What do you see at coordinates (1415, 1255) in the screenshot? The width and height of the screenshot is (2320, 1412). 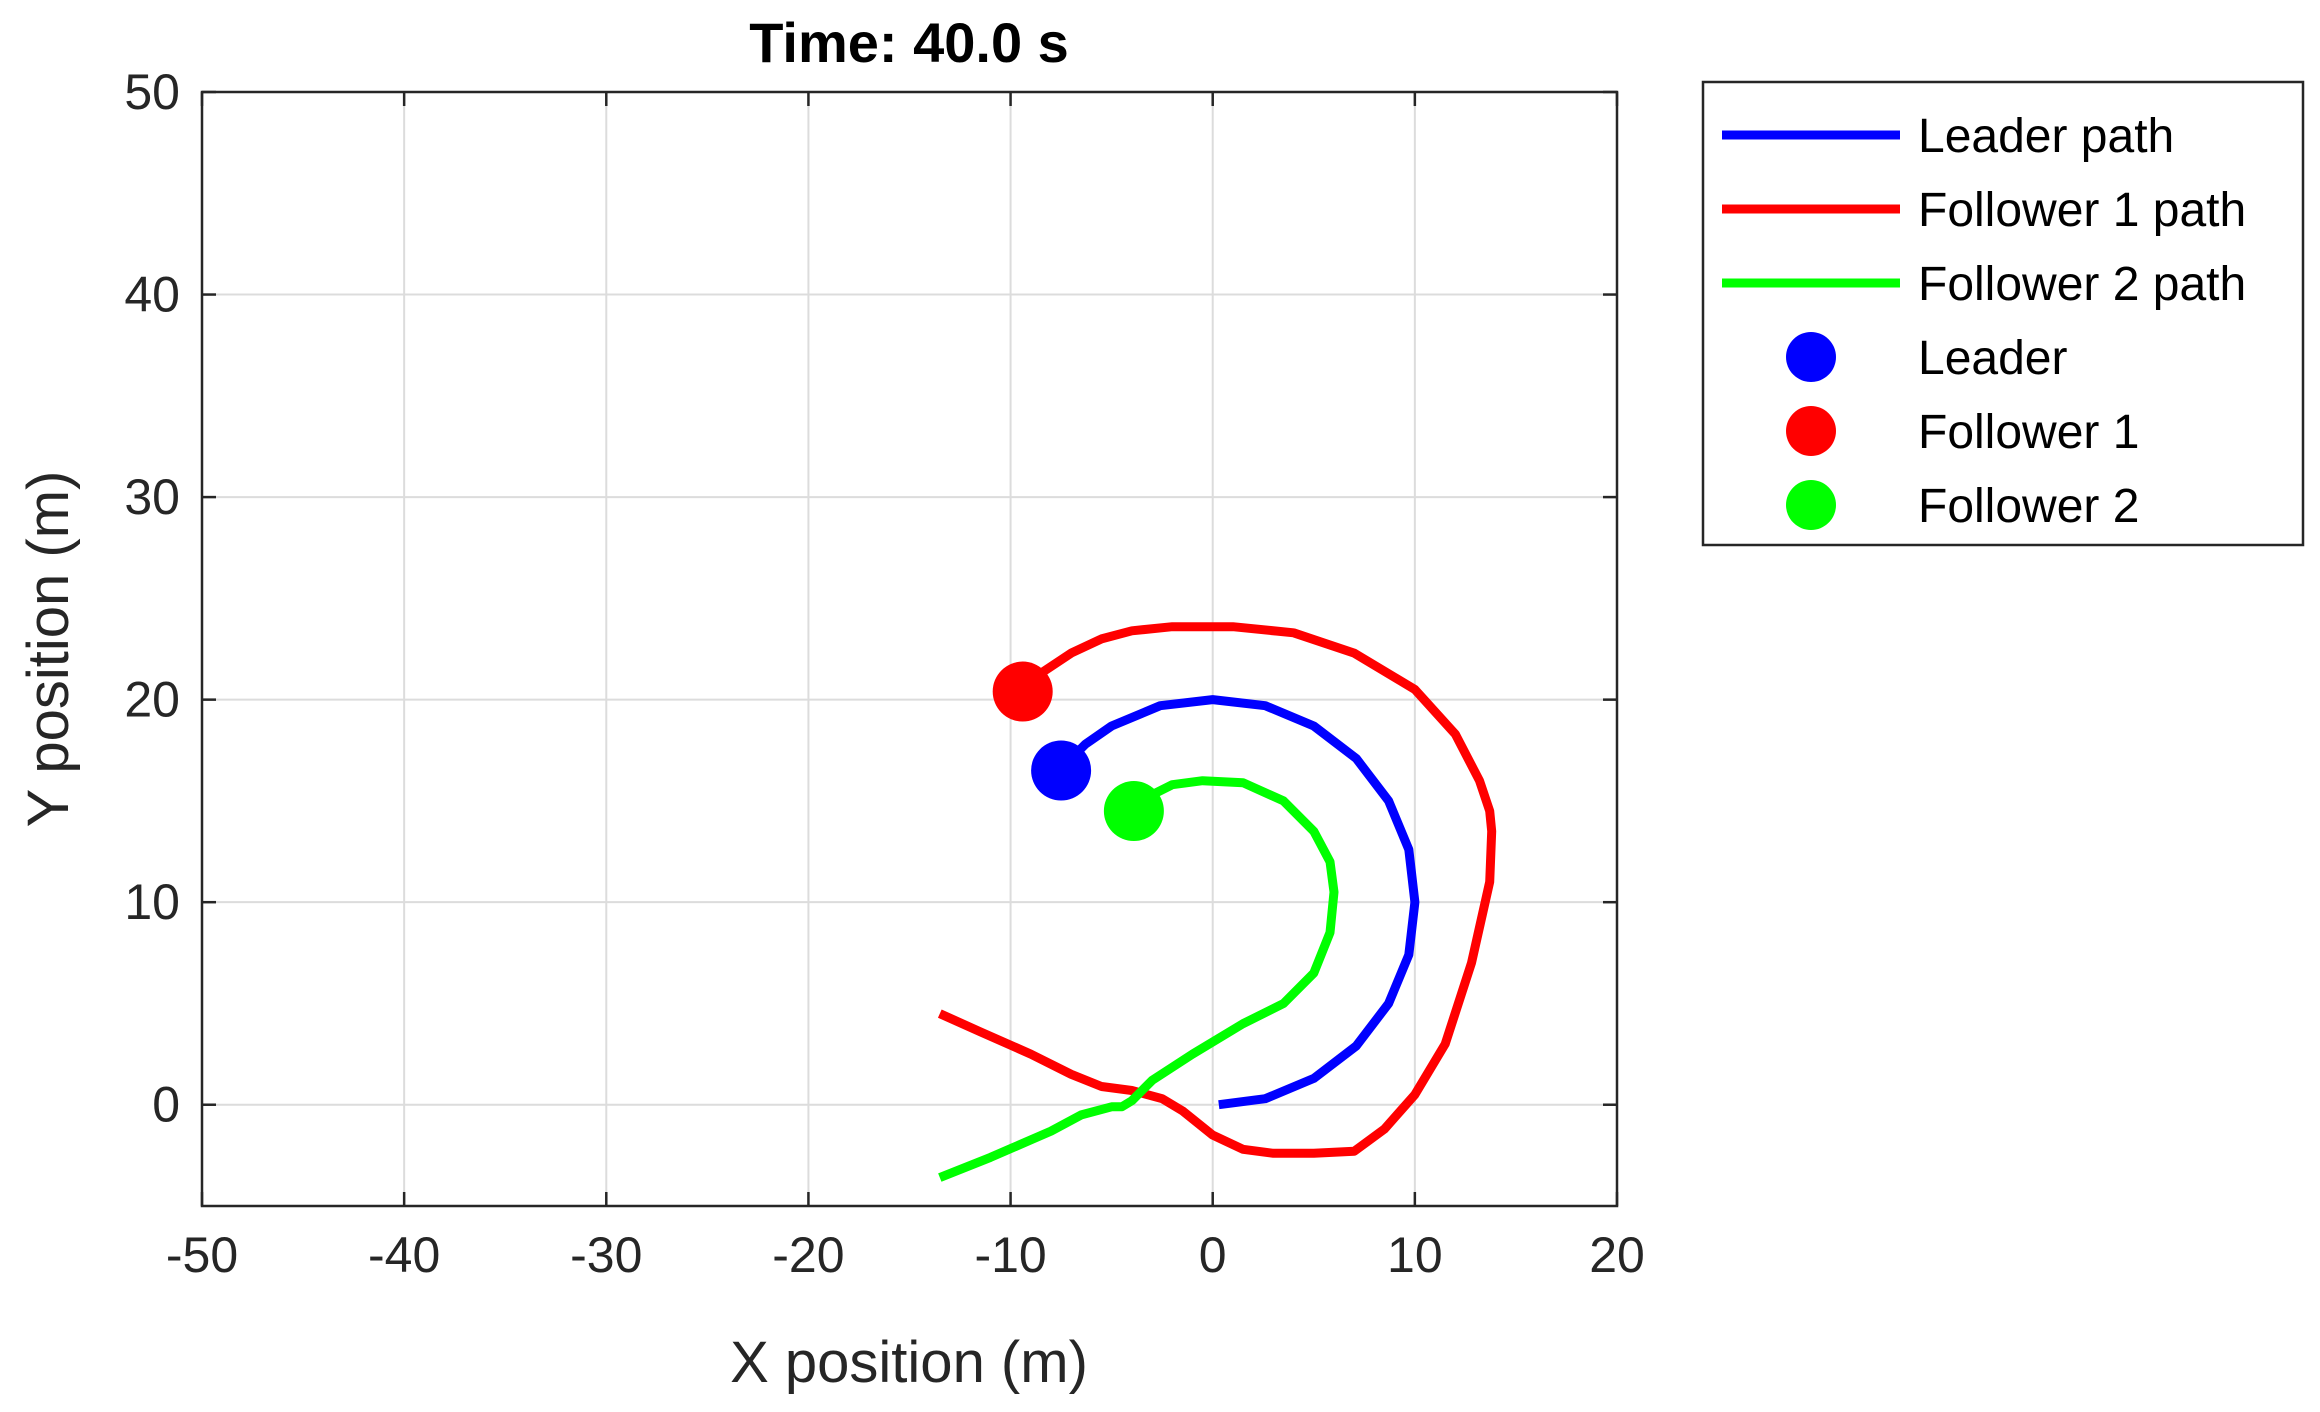 I see `x-tick-label: 10` at bounding box center [1415, 1255].